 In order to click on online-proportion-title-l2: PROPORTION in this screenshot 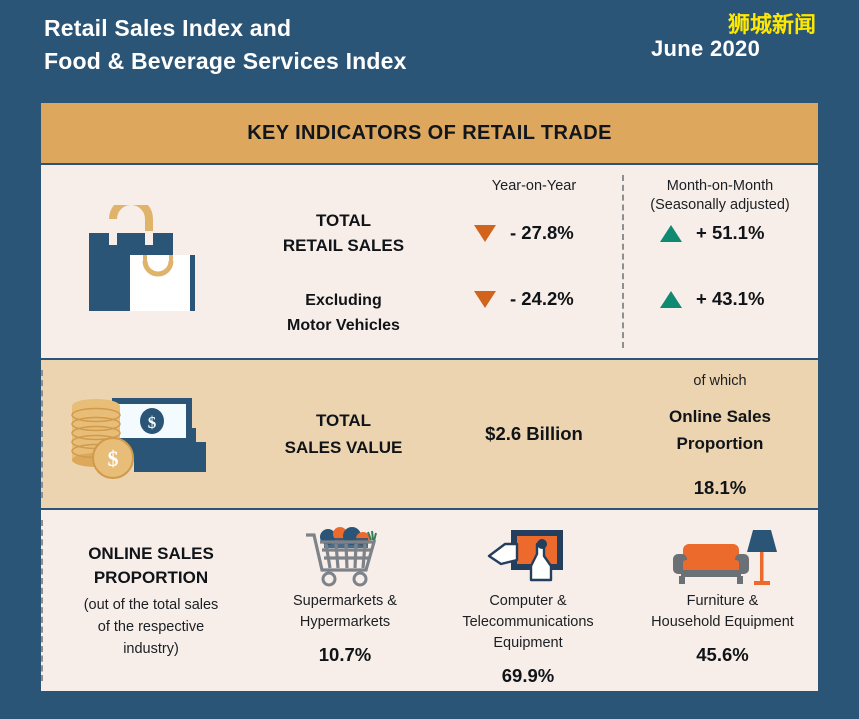, I will do `click(151, 577)`.